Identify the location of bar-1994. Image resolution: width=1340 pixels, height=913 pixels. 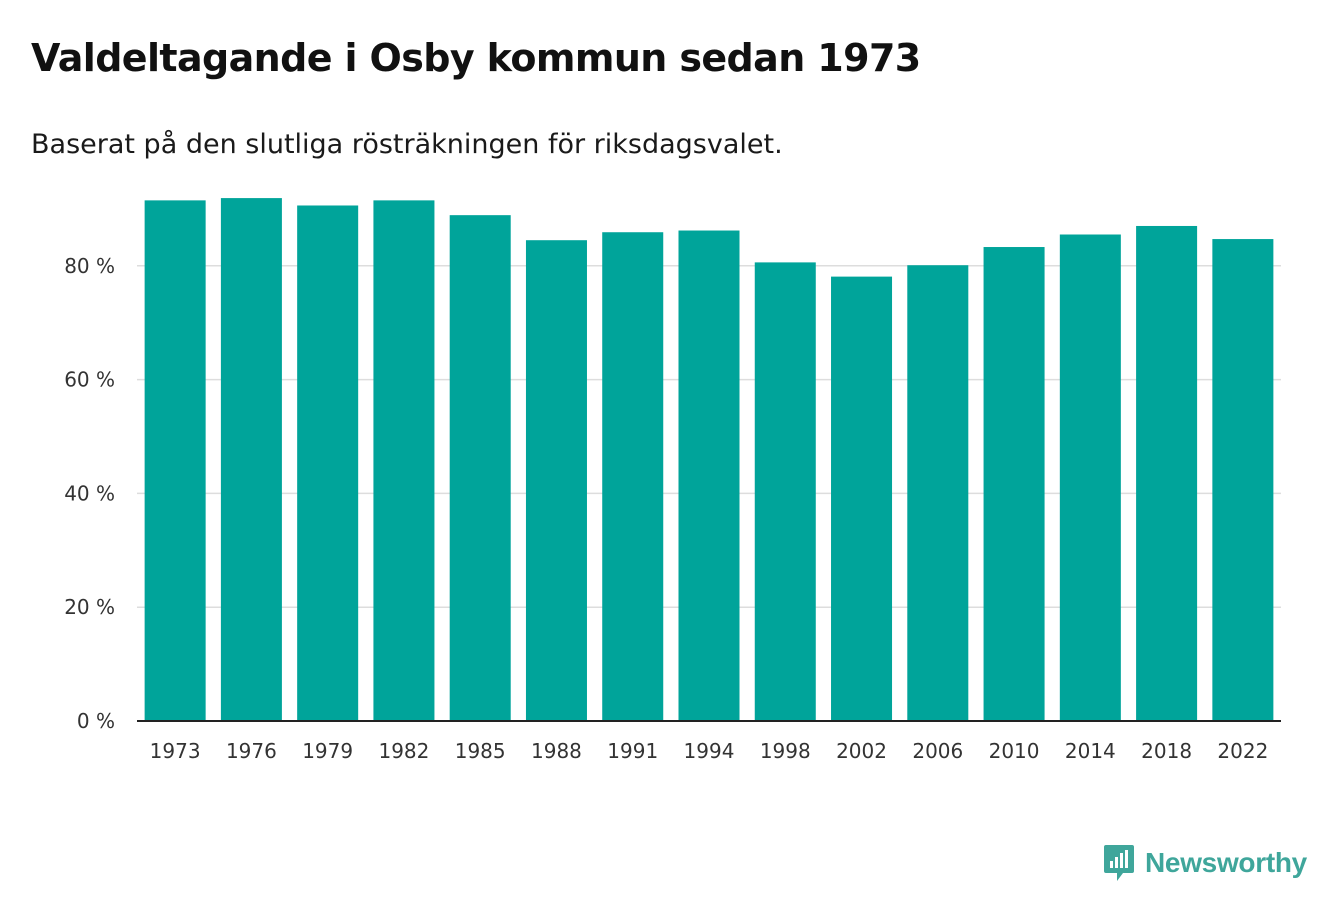
(709, 475).